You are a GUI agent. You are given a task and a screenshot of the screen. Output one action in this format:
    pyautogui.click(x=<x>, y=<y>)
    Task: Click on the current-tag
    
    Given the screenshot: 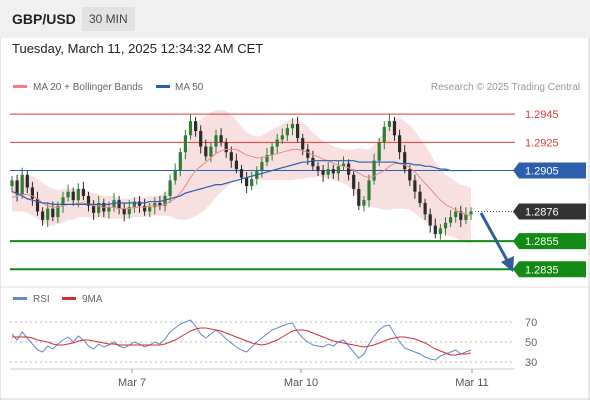 What is the action you would take?
    pyautogui.click(x=549, y=211)
    